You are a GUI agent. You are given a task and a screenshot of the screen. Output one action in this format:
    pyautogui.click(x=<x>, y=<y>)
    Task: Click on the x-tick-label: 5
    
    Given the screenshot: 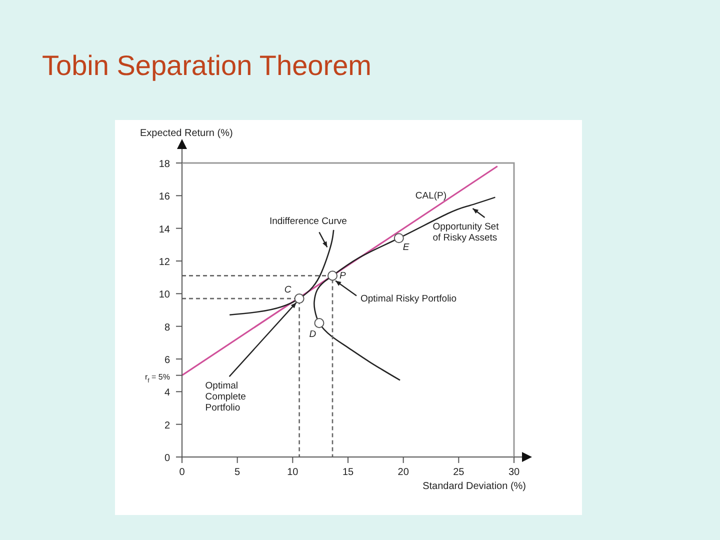 What is the action you would take?
    pyautogui.click(x=237, y=472)
    